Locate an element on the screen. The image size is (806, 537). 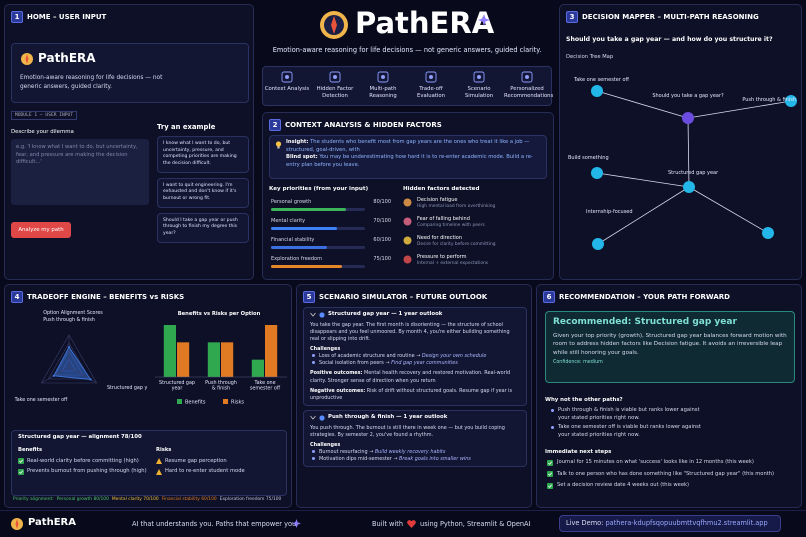
feature-tab: Context Analysis is located at coordinates (287, 82).